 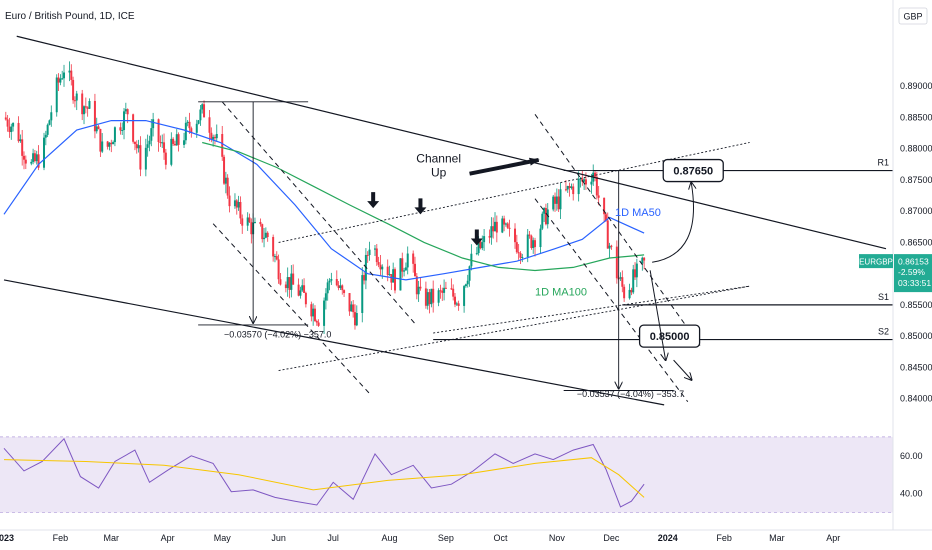 What do you see at coordinates (630, 394) in the screenshot?
I see `measurement-label-2: −0.03537 (−4.04%) −353.7` at bounding box center [630, 394].